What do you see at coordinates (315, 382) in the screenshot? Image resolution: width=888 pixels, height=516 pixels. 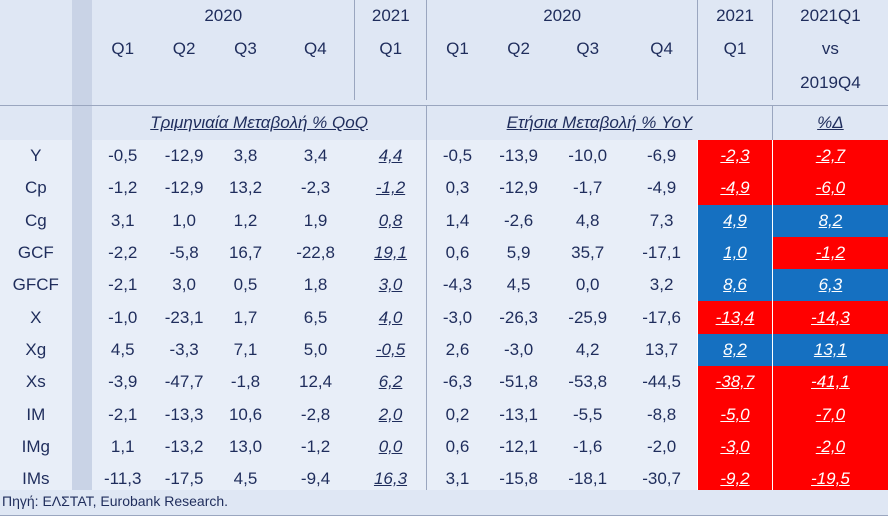 I see `qoq-value: 12,4` at bounding box center [315, 382].